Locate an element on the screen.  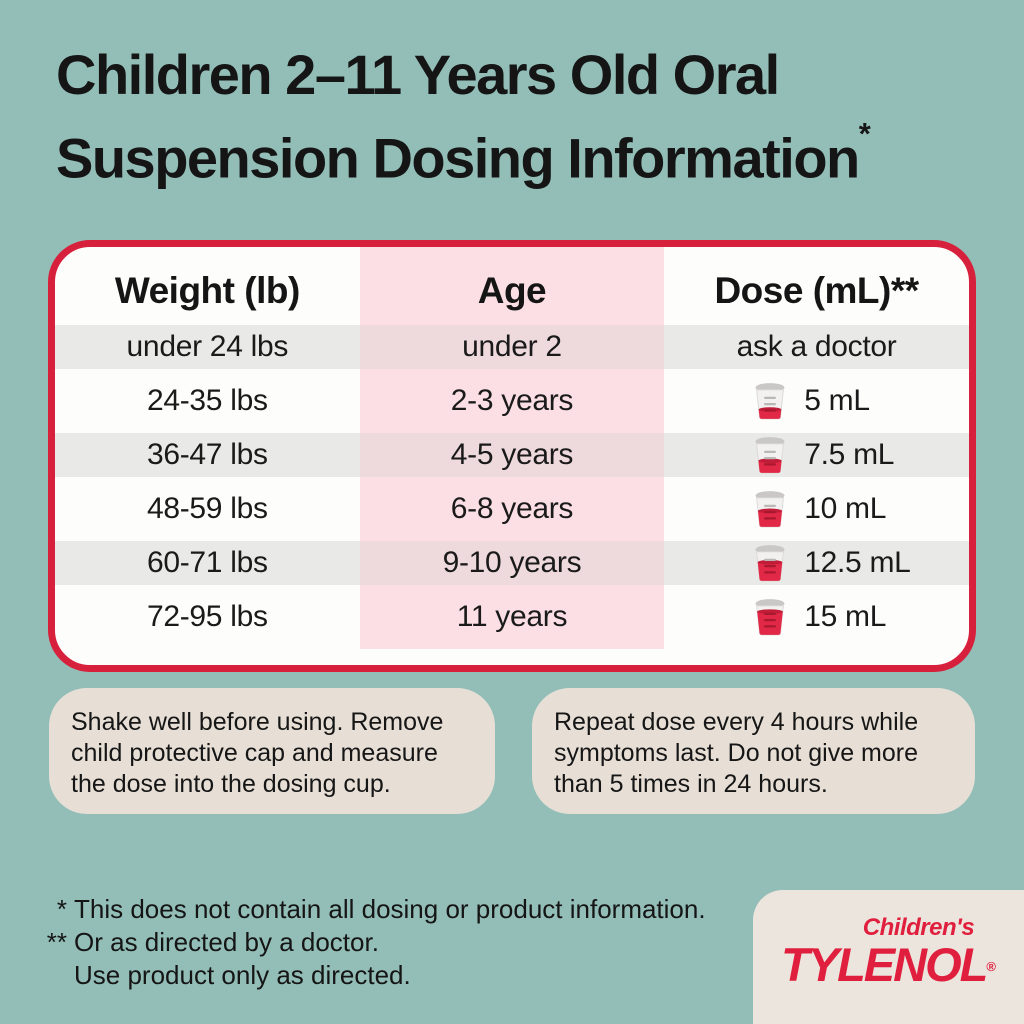
dose-value: 7.5 mL is located at coordinates (849, 454).